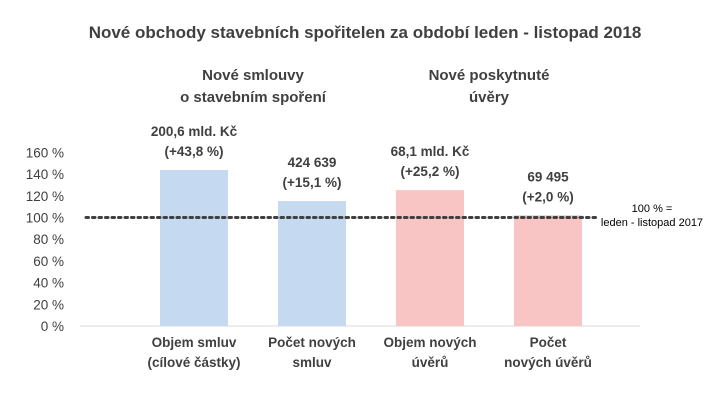 This screenshot has height=415, width=716. I want to click on group-label: Nové poskytnuté, so click(489, 75).